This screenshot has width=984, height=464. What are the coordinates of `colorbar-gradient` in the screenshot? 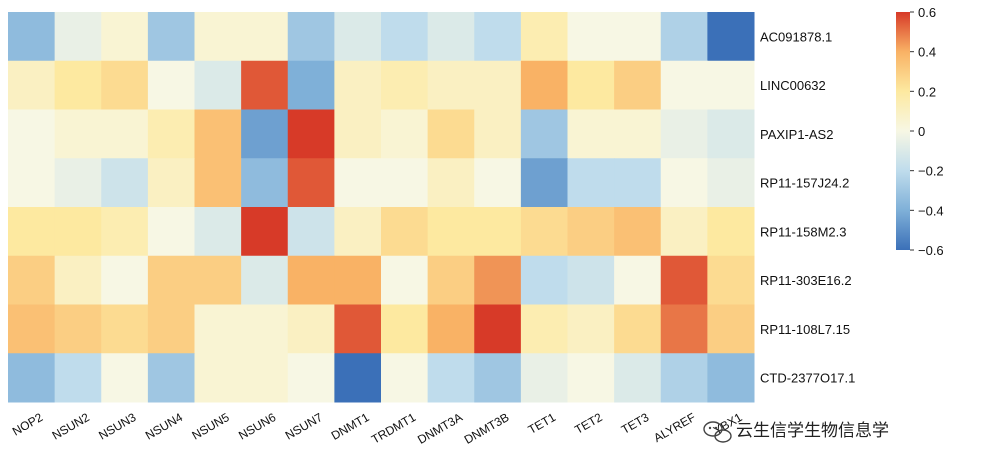 It's located at (903, 131).